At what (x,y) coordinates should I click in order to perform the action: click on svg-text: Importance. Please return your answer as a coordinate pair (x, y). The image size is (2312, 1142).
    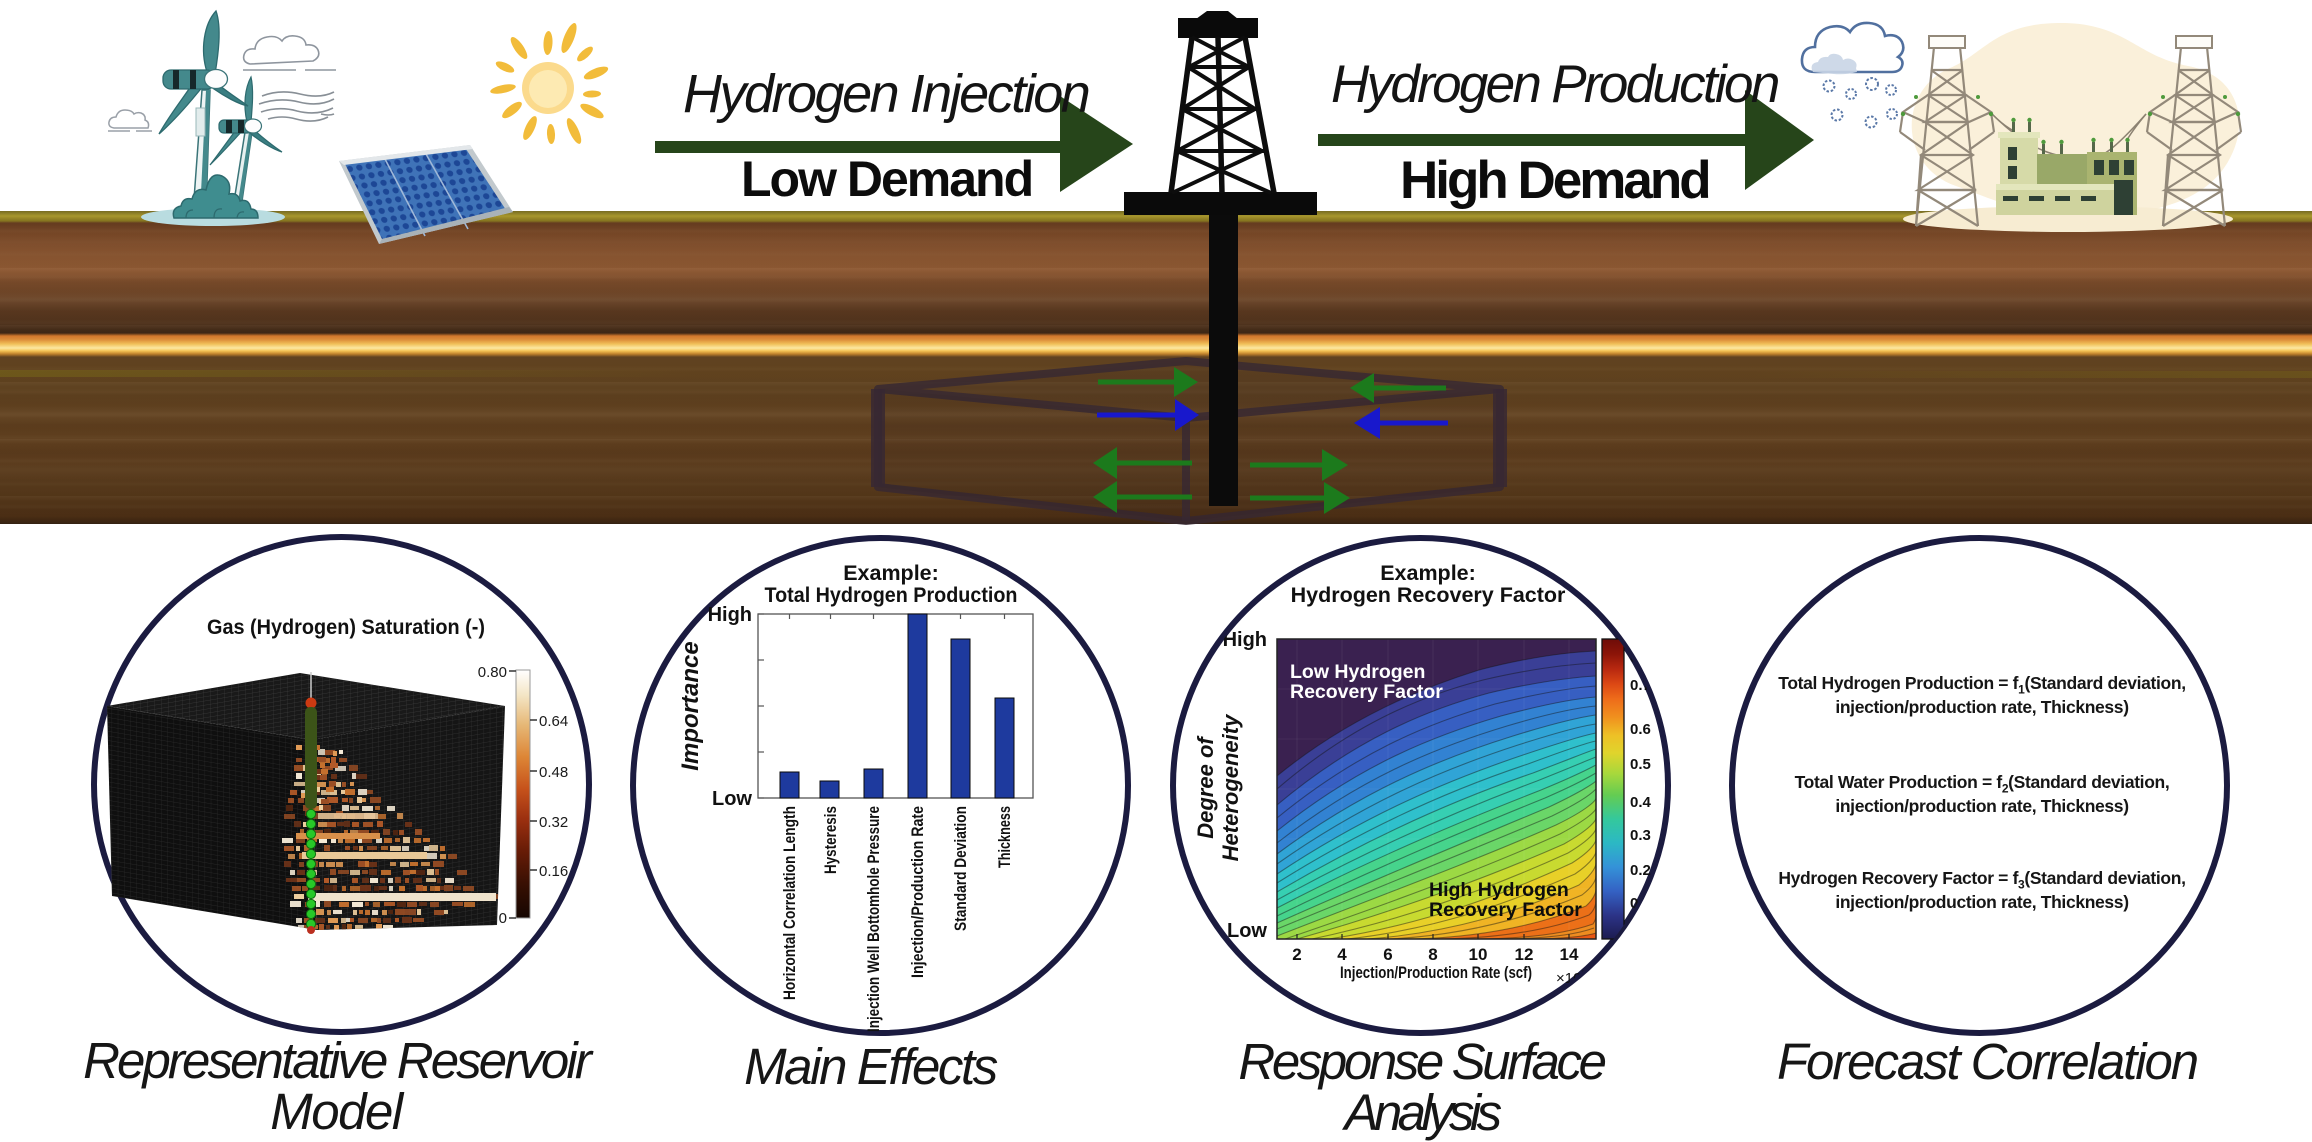
    Looking at the image, I should click on (690, 705).